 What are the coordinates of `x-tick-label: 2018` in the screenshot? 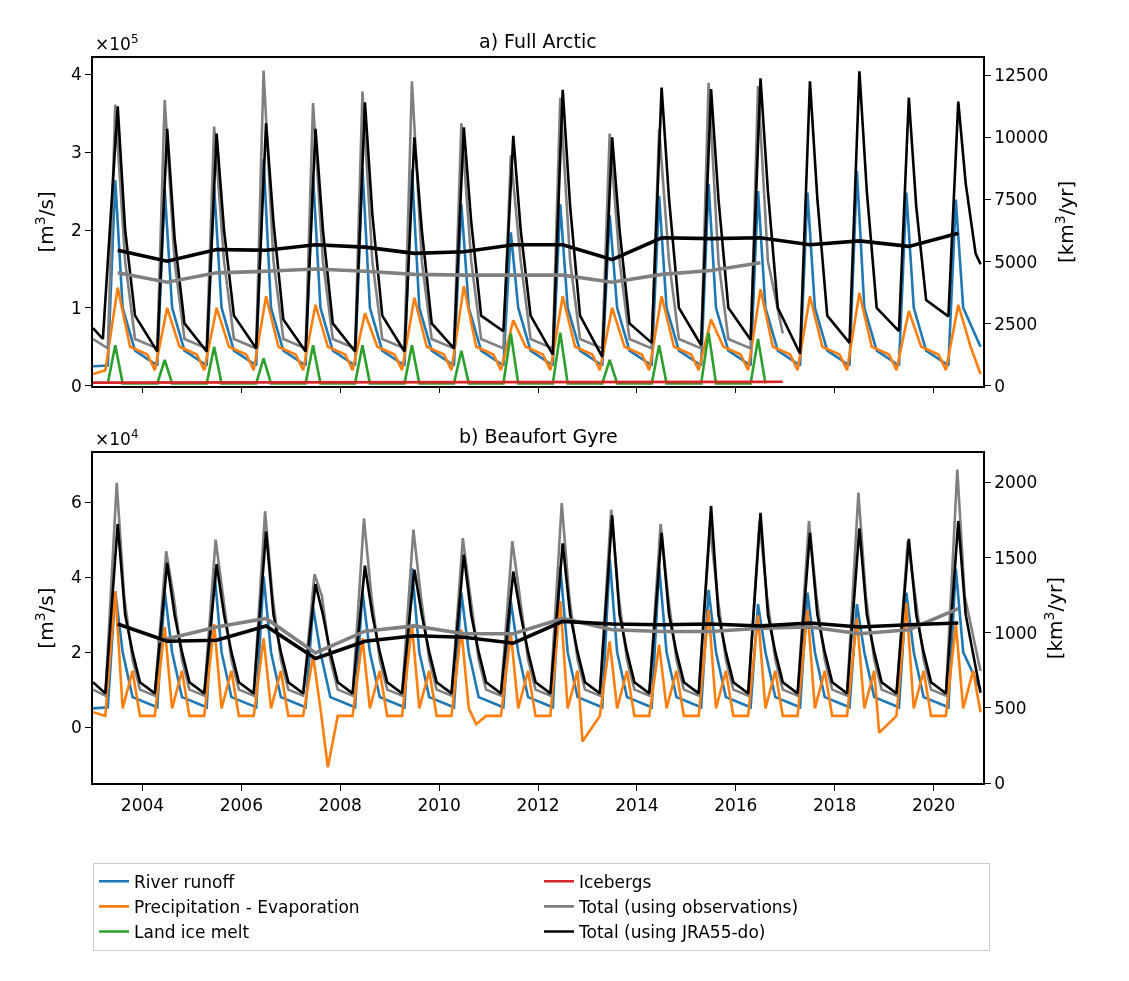 It's located at (835, 805).